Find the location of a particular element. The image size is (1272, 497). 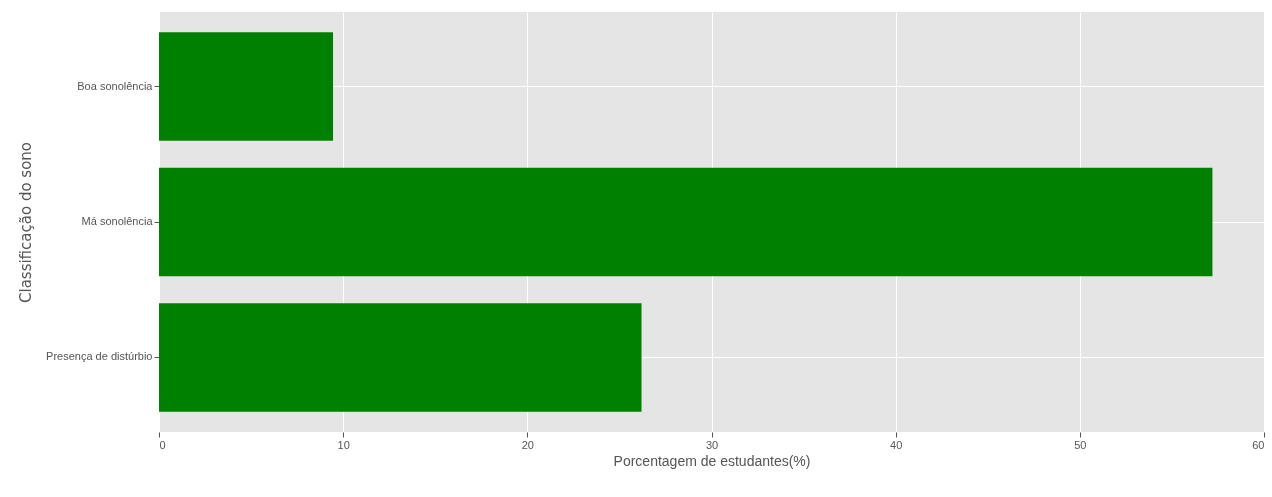

x-tick-label: 10 is located at coordinates (343, 444).